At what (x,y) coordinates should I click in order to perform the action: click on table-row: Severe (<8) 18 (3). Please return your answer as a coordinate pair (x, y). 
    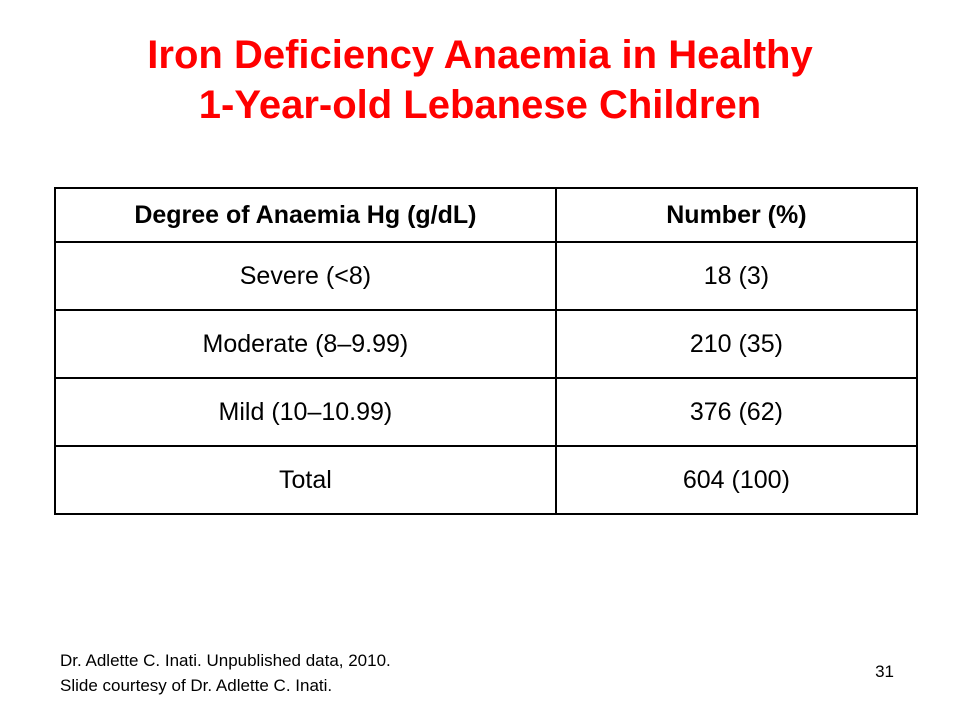
    Looking at the image, I should click on (486, 276).